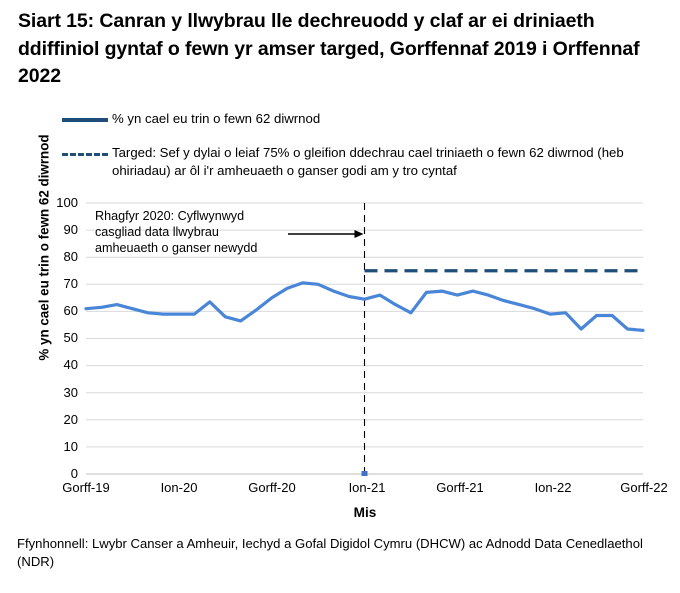 This screenshot has height=593, width=680. Describe the element at coordinates (70, 337) in the screenshot. I see `y-tick-50: 50` at that location.